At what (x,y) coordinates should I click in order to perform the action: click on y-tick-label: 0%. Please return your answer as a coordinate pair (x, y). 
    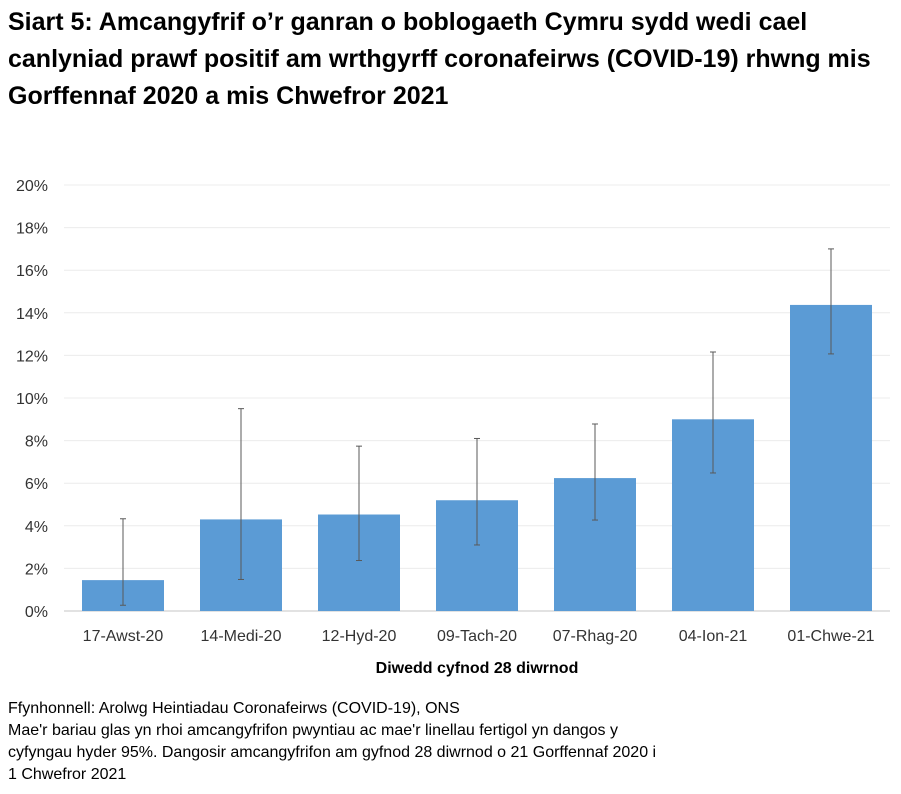
    Looking at the image, I should click on (36, 612).